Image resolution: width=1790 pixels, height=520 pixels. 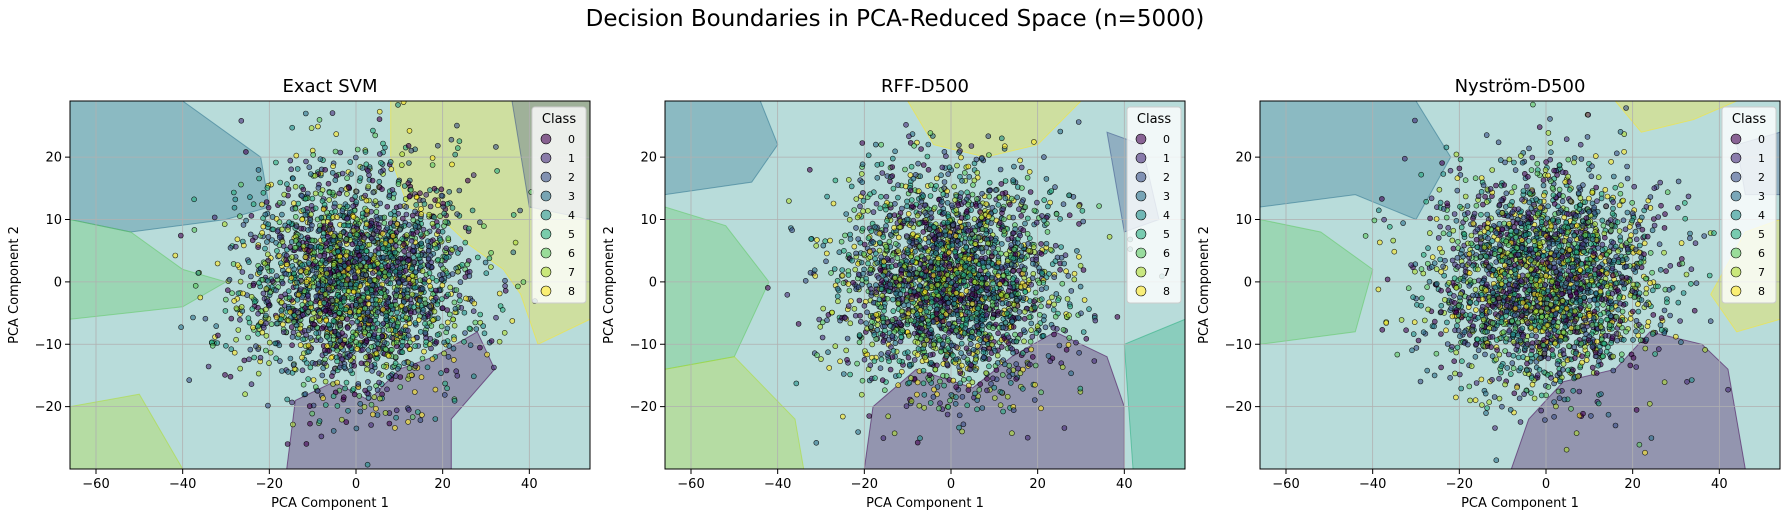 I want to click on y-tick-label: −20, so click(x=48, y=407).